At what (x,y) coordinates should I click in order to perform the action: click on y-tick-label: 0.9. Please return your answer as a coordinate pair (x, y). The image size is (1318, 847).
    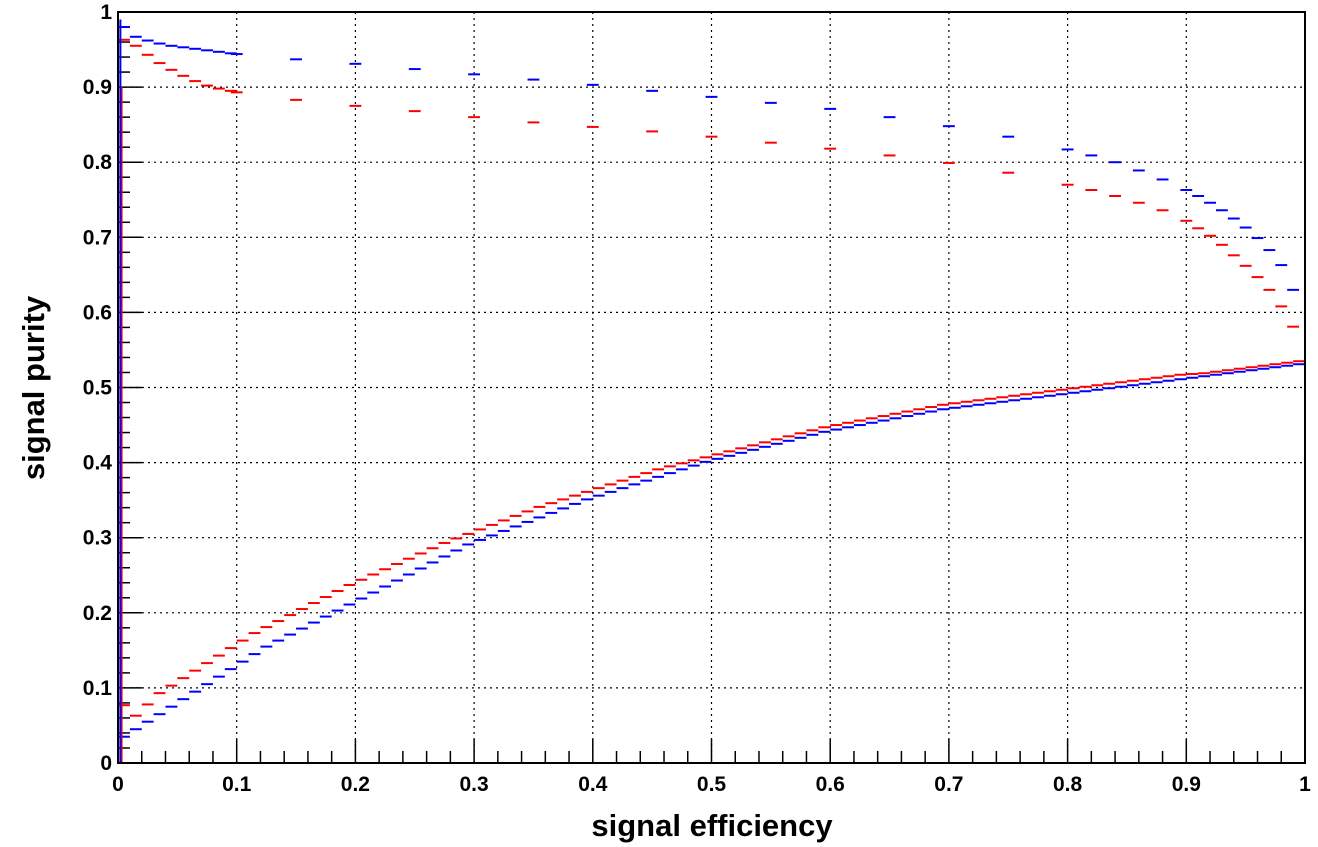
    Looking at the image, I should click on (97, 87).